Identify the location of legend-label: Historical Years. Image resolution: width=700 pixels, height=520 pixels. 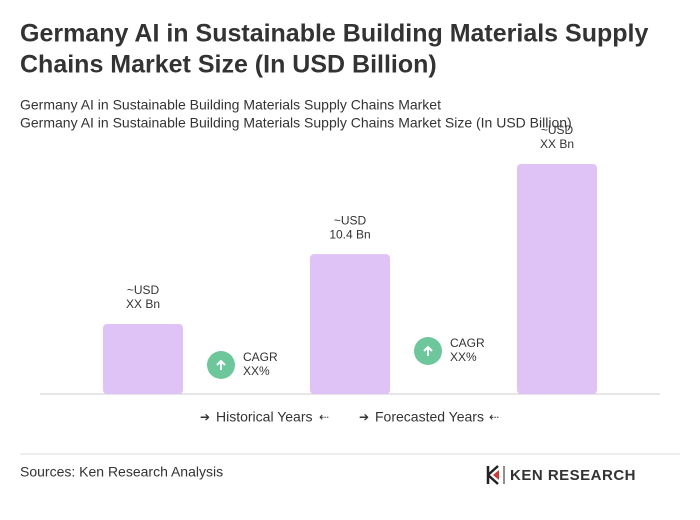
(264, 417).